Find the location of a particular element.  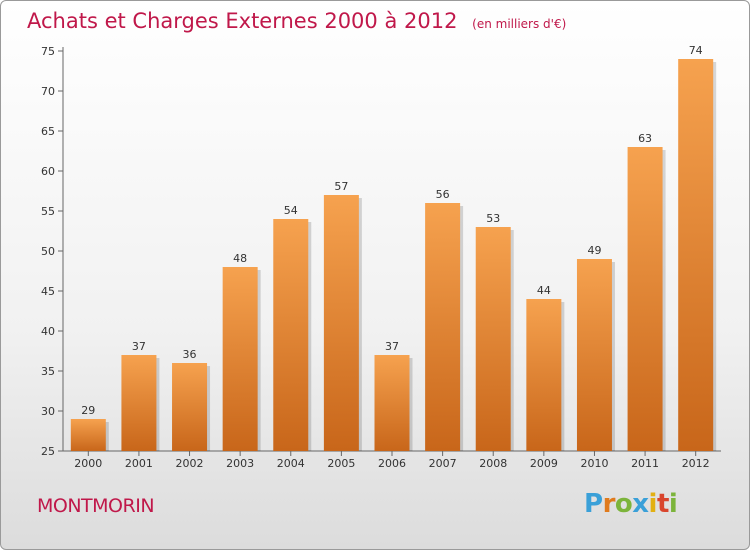

x-tick-label-2001: 2001 is located at coordinates (139, 463).